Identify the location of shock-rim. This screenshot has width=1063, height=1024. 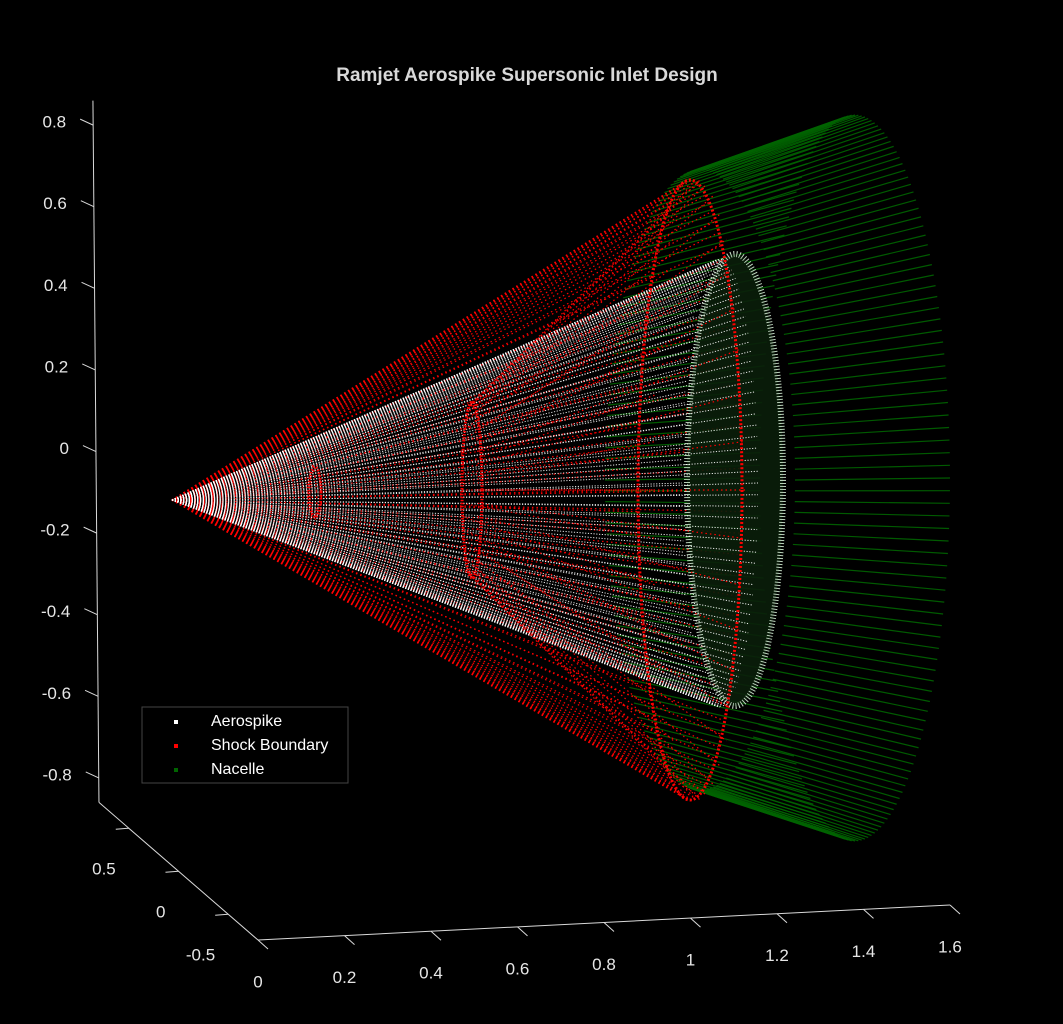
(690, 490).